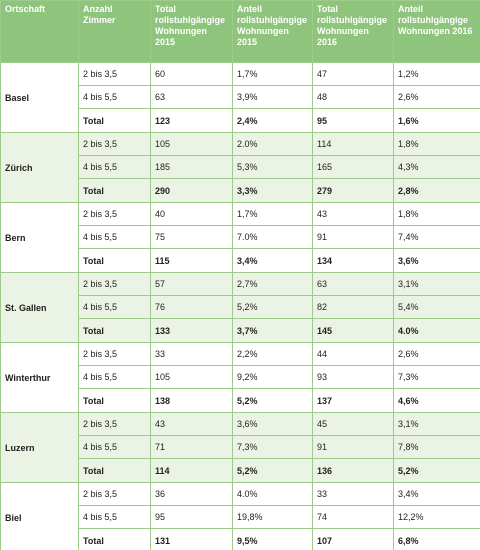 This screenshot has width=480, height=550. I want to click on table-cell: 6,8%, so click(436, 539).